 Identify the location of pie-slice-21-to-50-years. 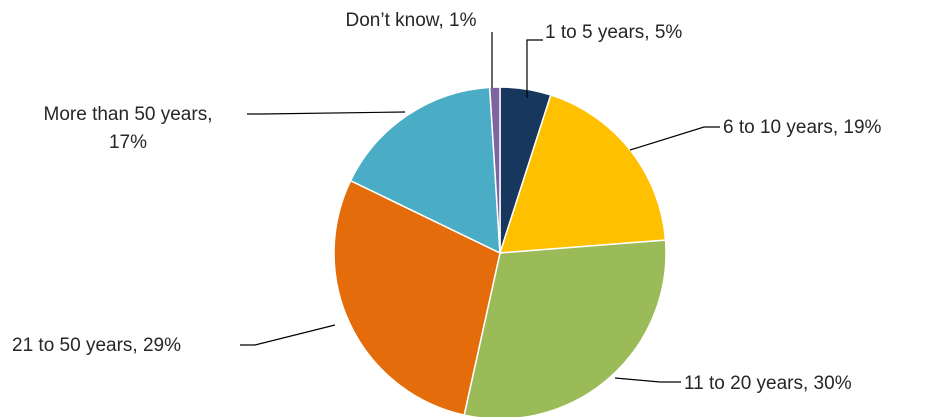
(417, 297).